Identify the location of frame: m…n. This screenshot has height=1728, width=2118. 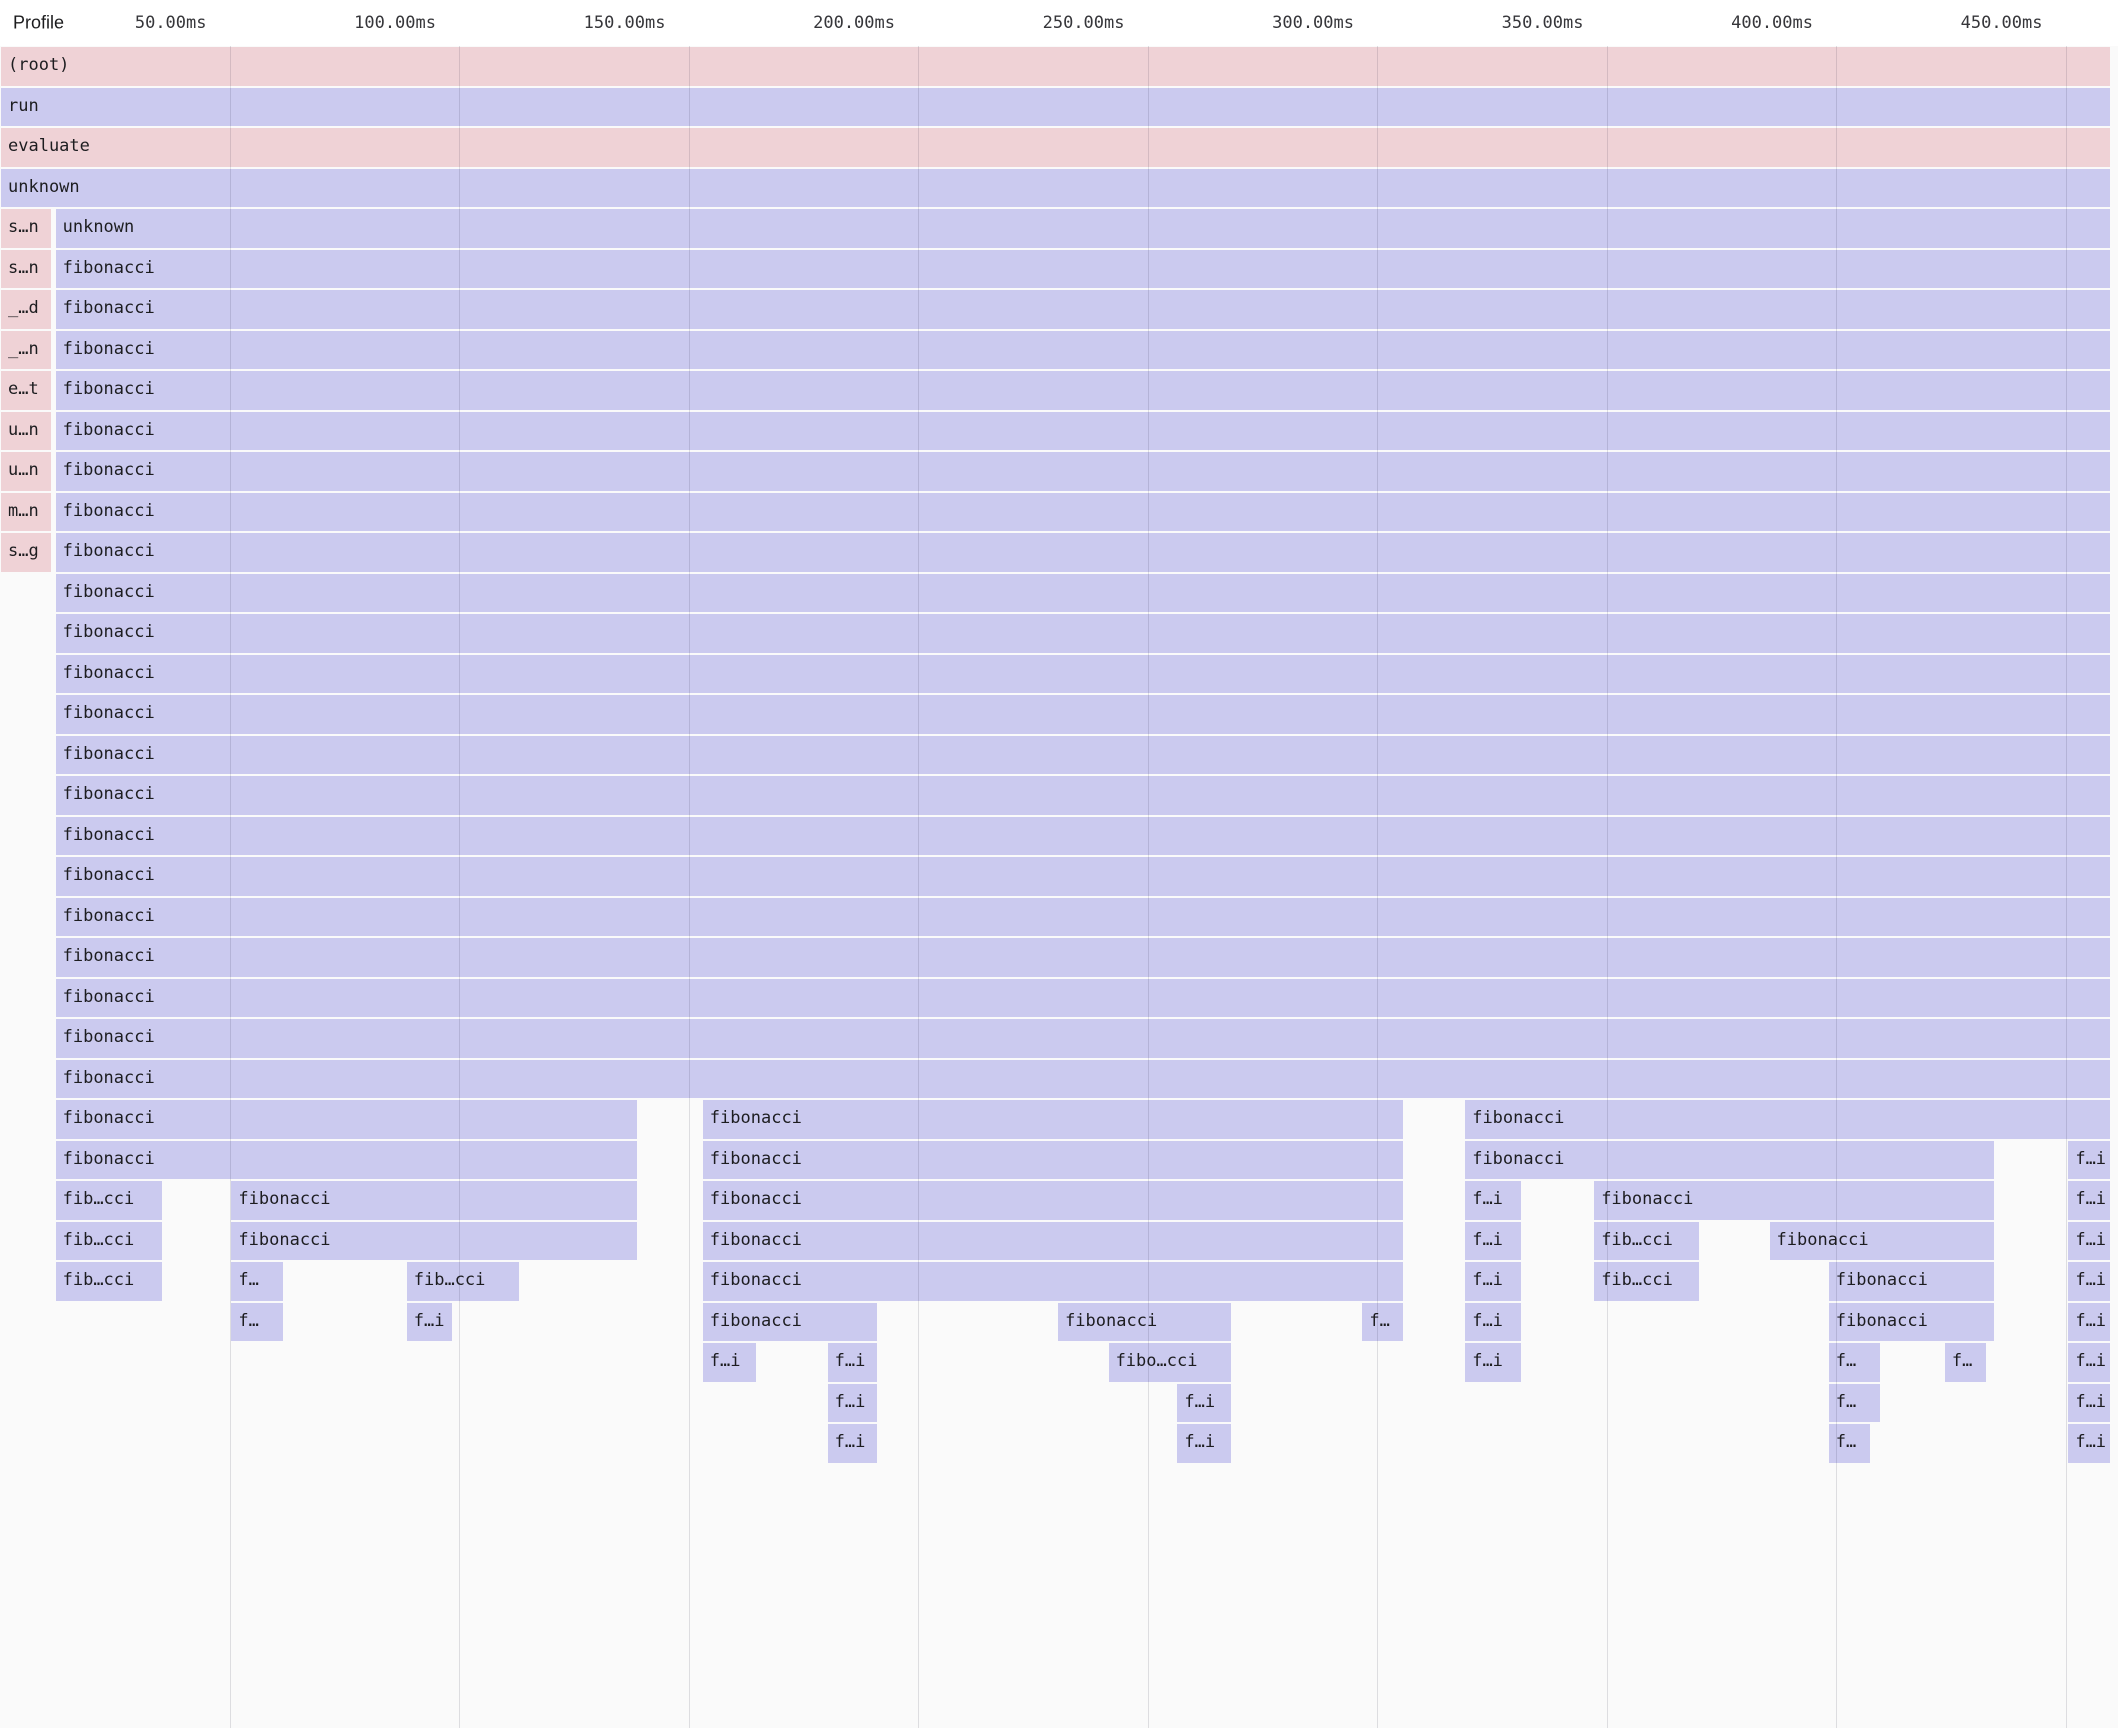
(26, 511).